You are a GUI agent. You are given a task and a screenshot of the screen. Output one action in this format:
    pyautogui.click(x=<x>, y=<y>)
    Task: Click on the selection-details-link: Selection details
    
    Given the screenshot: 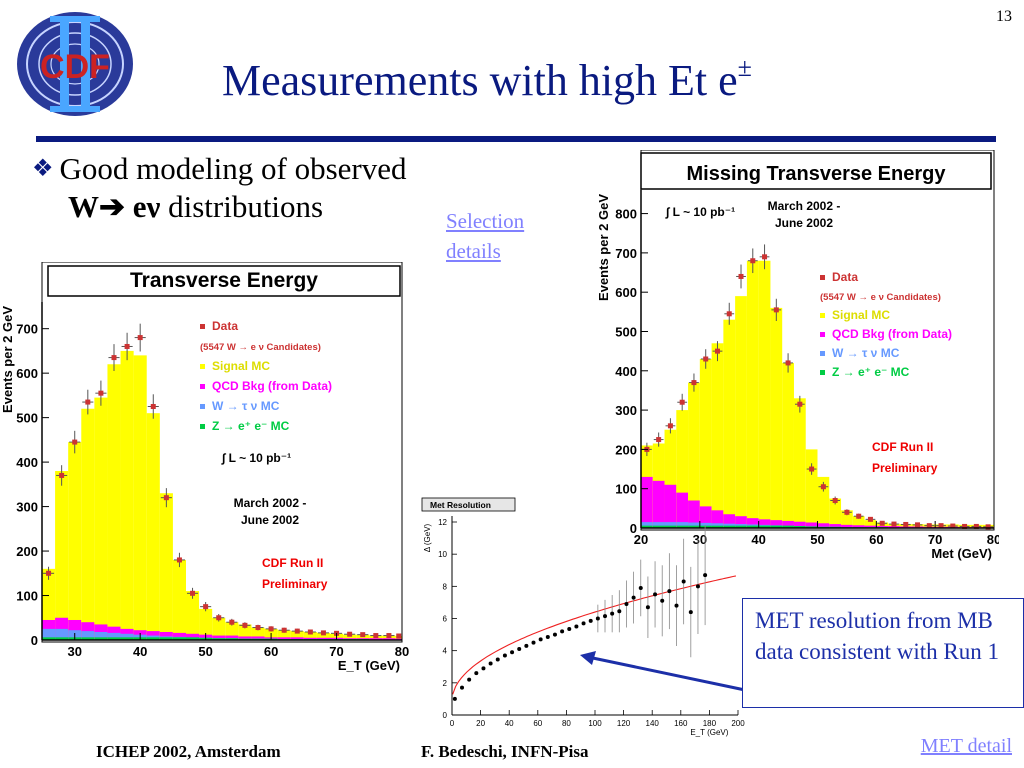 What is the action you would take?
    pyautogui.click(x=485, y=236)
    